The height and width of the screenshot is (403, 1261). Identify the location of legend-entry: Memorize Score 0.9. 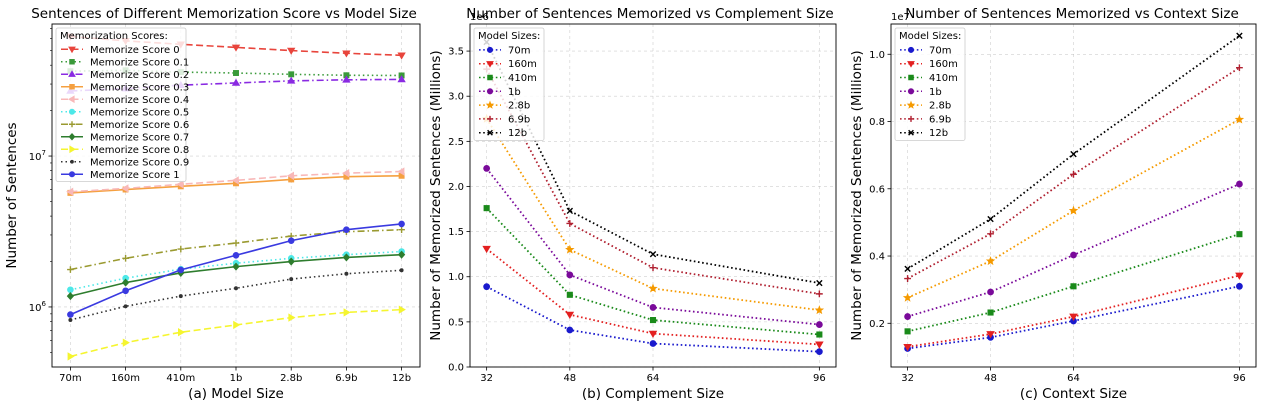
(139, 162).